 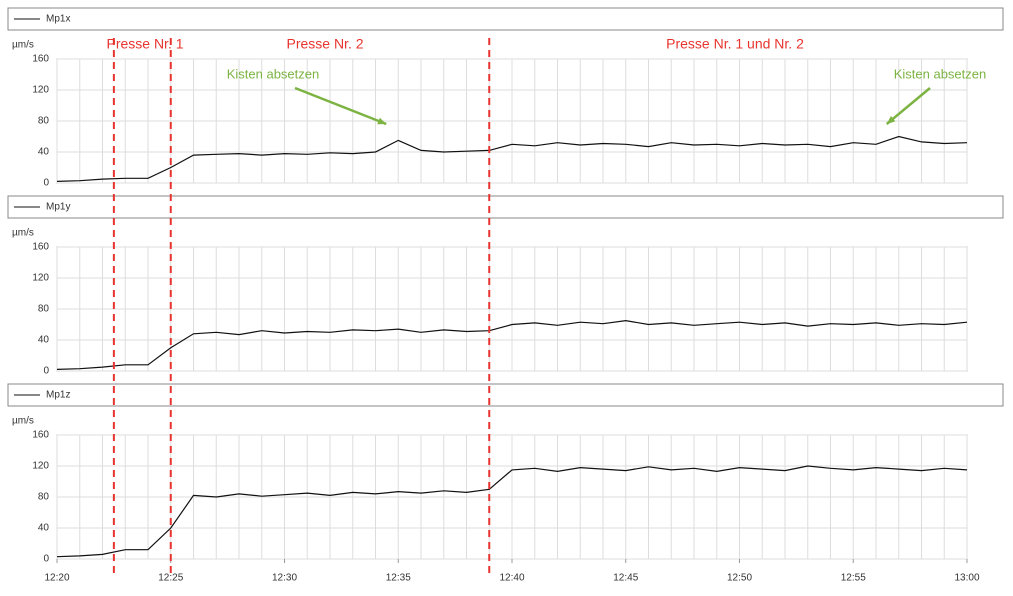 I want to click on x-tick-label: 12:55, so click(x=853, y=578).